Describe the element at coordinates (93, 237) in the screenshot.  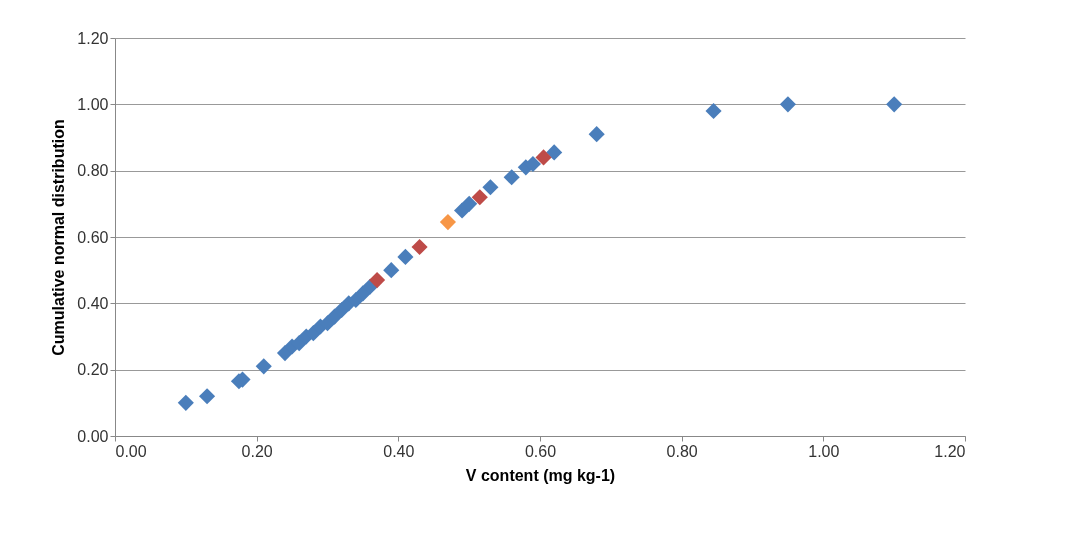
I see `y-tick-label: 0.60` at that location.